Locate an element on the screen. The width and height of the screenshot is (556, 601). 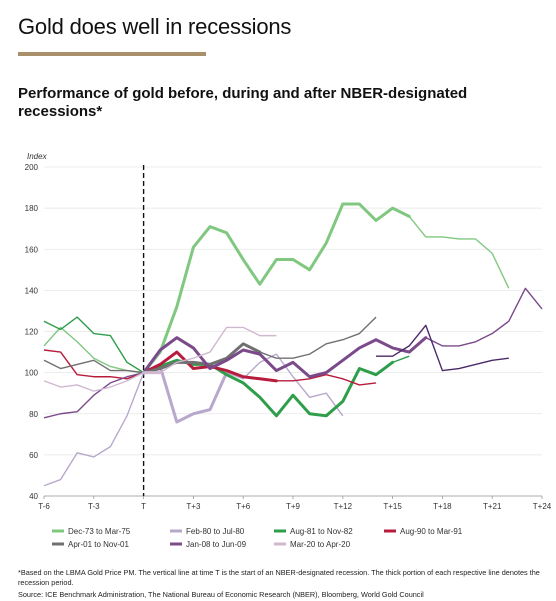
x-tick-label: T+12 is located at coordinates (343, 506).